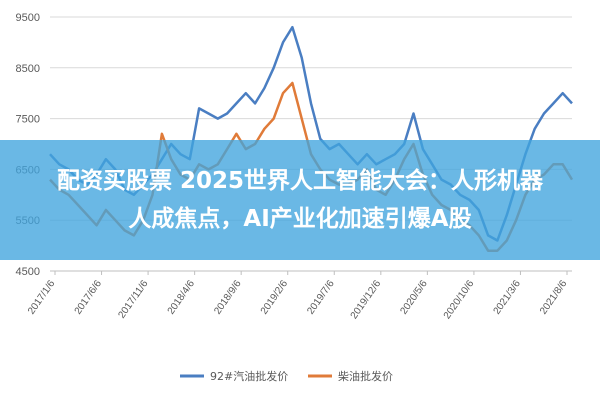 This screenshot has width=600, height=400. Describe the element at coordinates (554, 297) in the screenshot. I see `x-tick-label: 2021/8/6` at that location.